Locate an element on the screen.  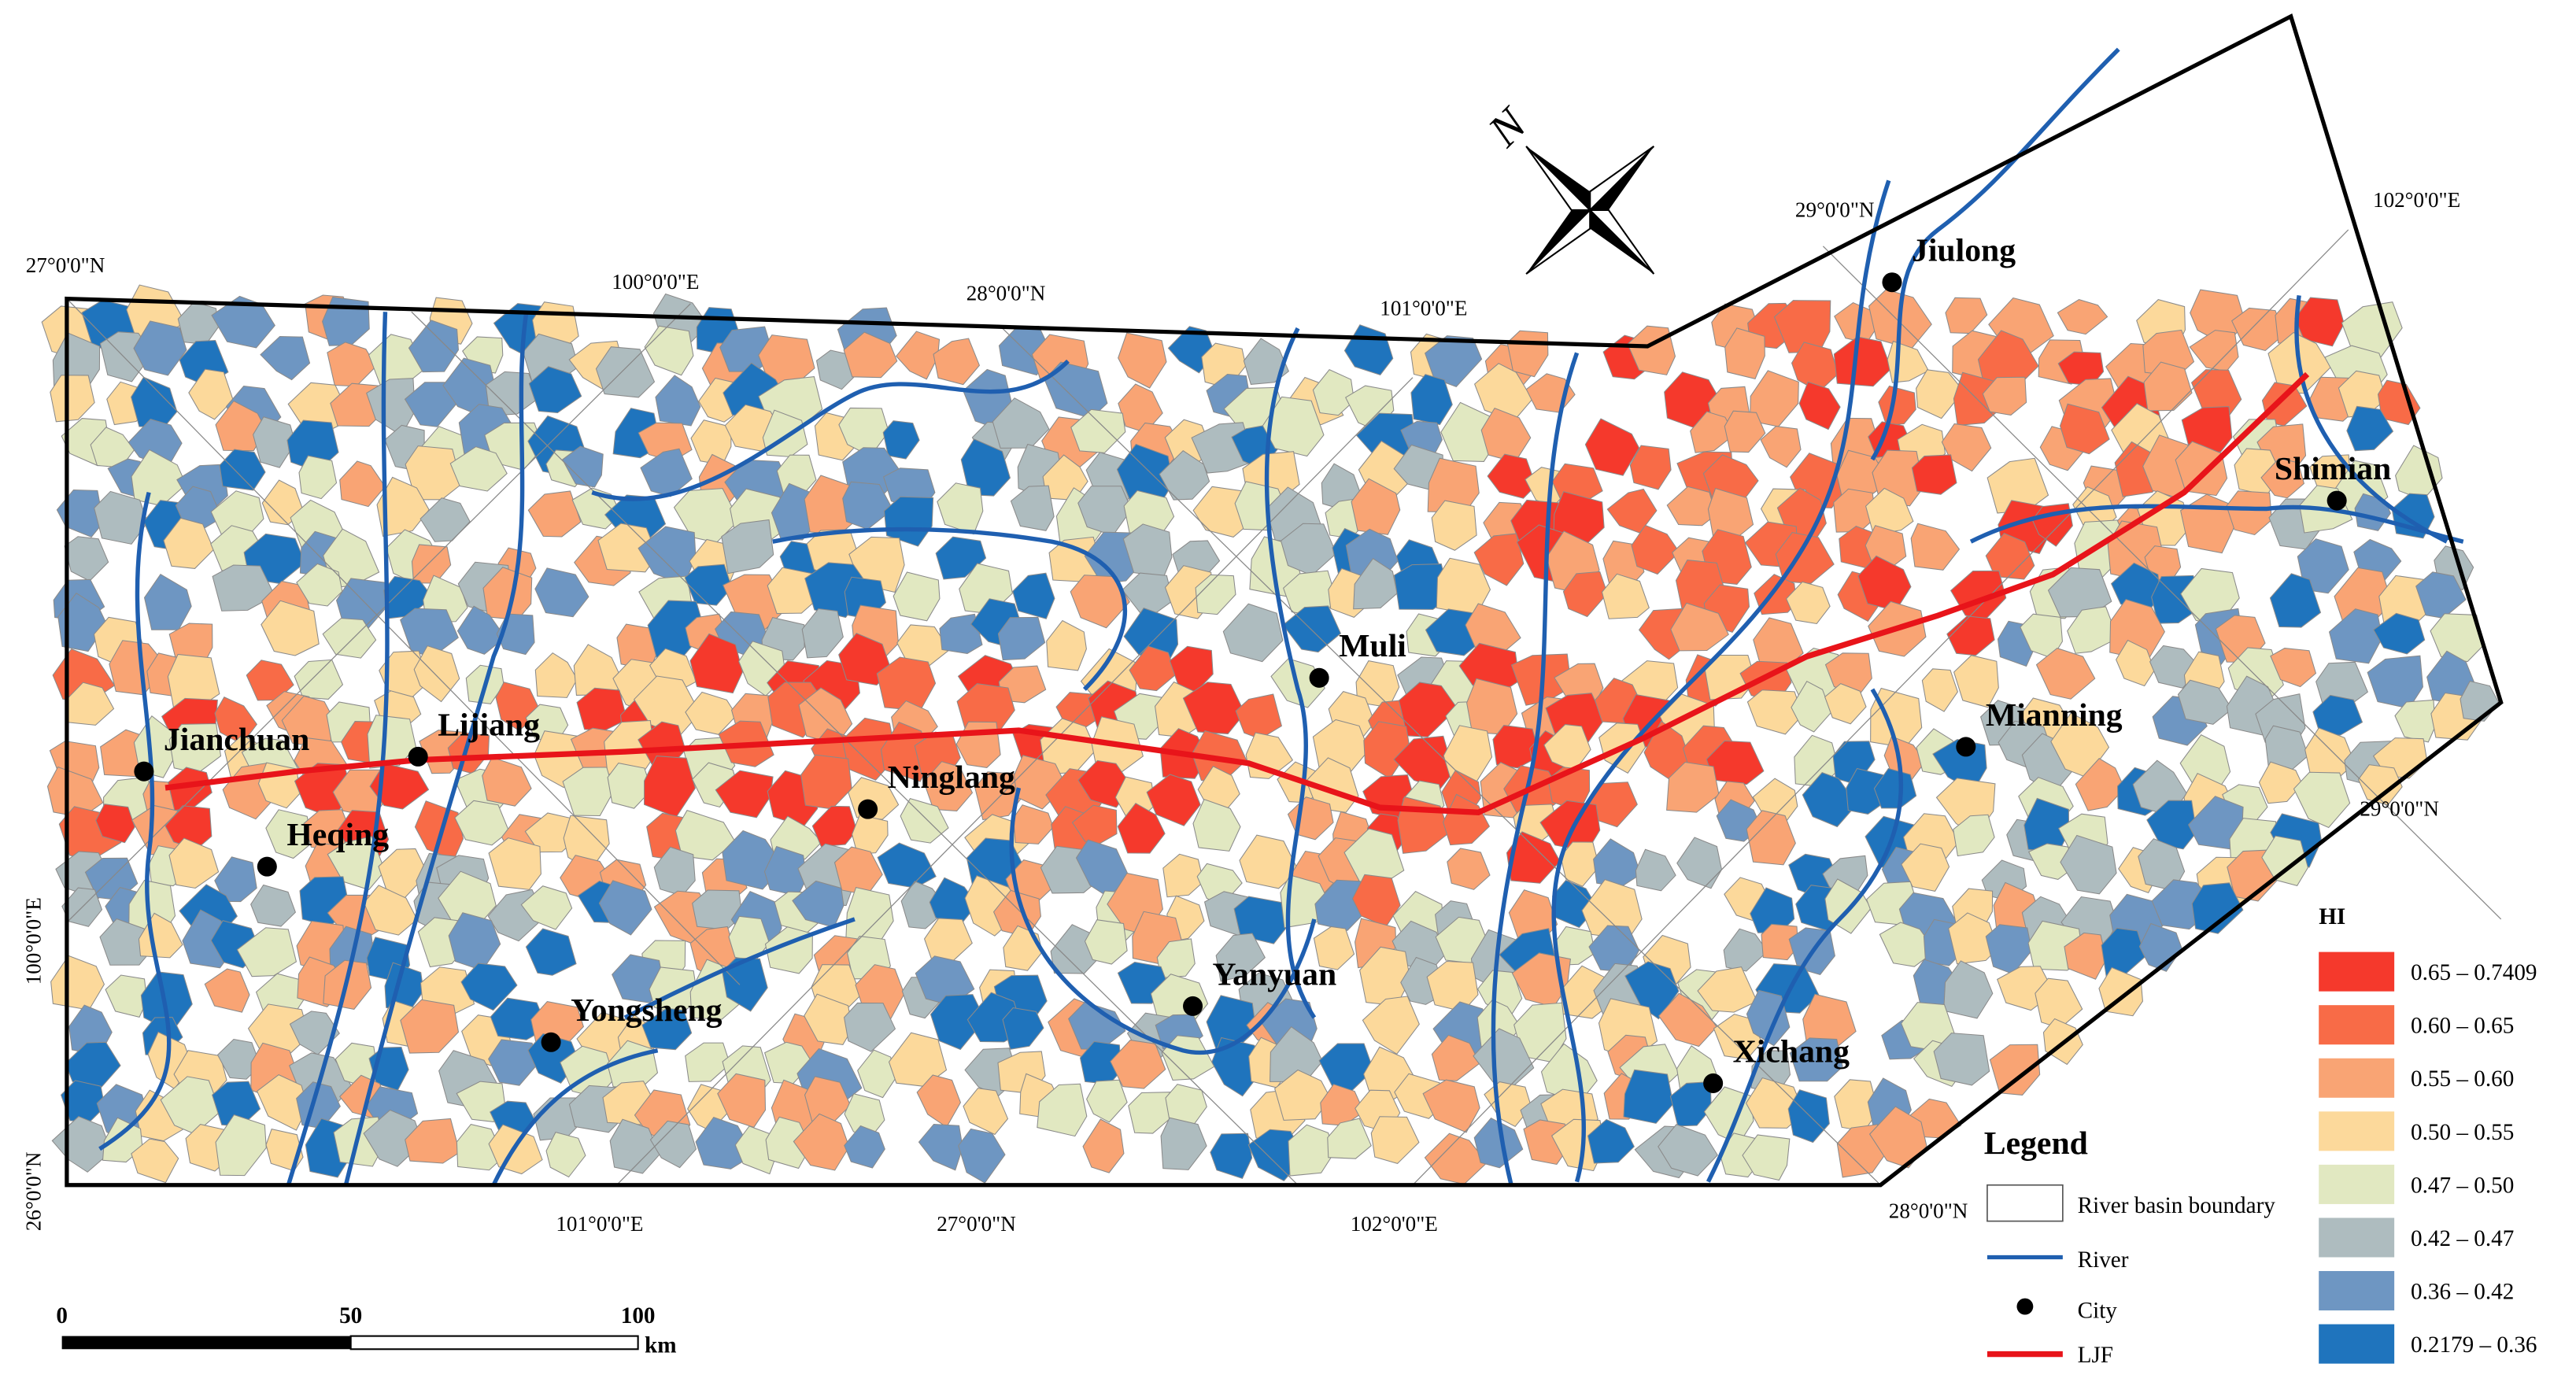
legend-label: LJF is located at coordinates (2095, 1356).